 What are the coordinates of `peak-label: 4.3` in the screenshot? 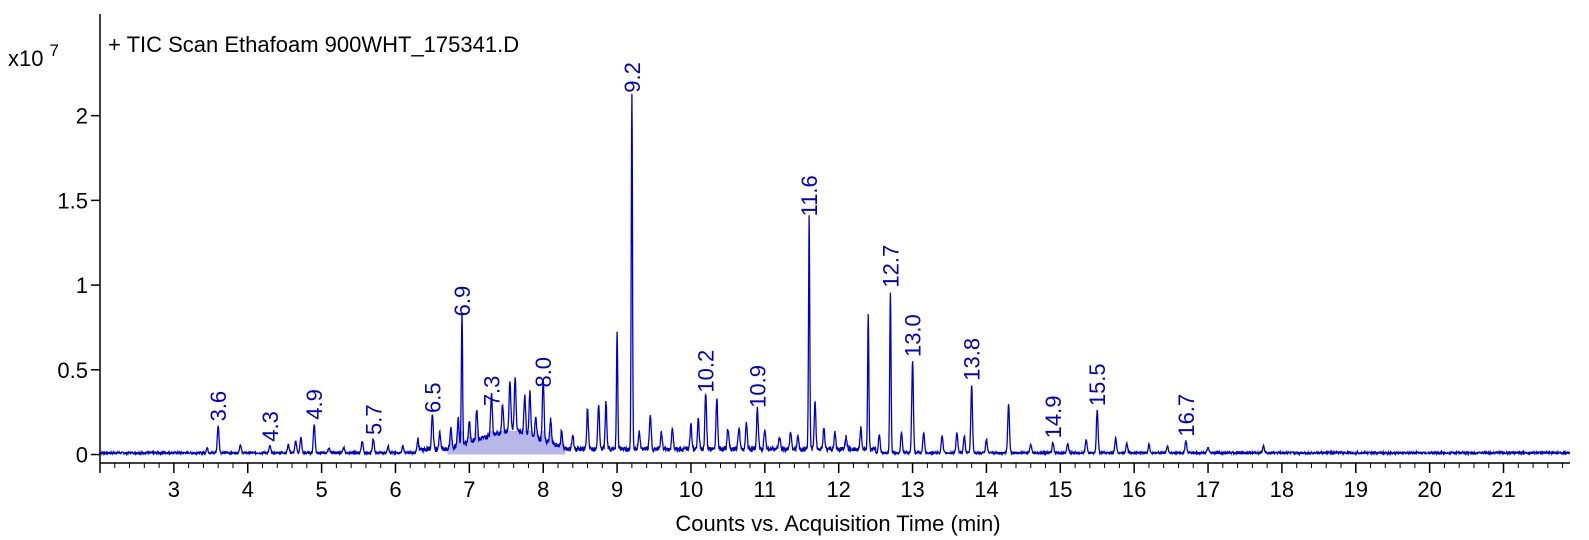 It's located at (270, 426).